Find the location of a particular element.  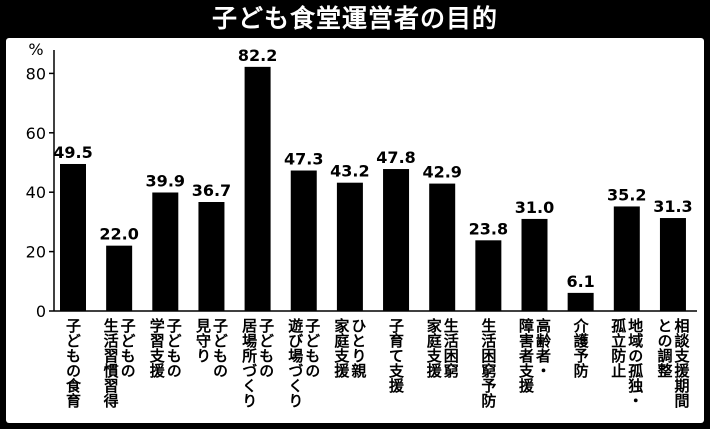

y-tick-label: 80 is located at coordinates (36, 73).